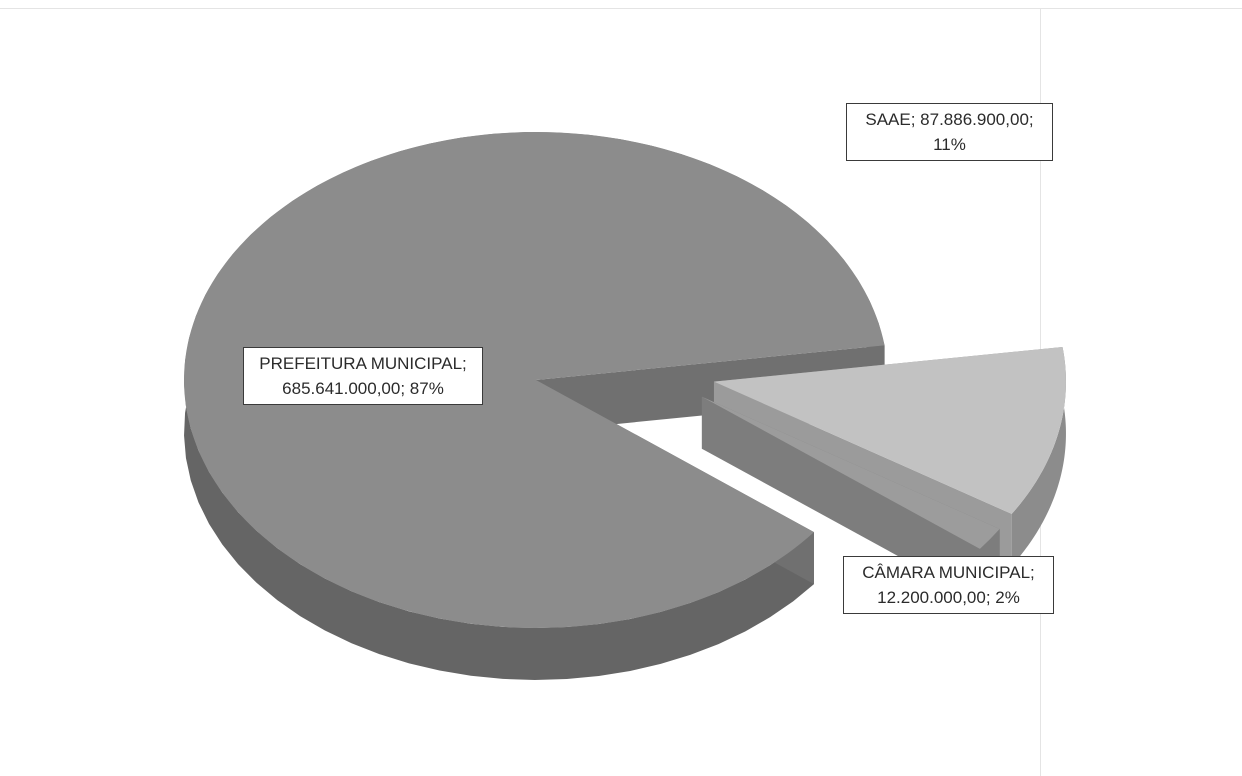 This screenshot has height=776, width=1242. I want to click on data-label-prefeitura-line1: PREFEITURA MUNICIPAL;, so click(363, 363).